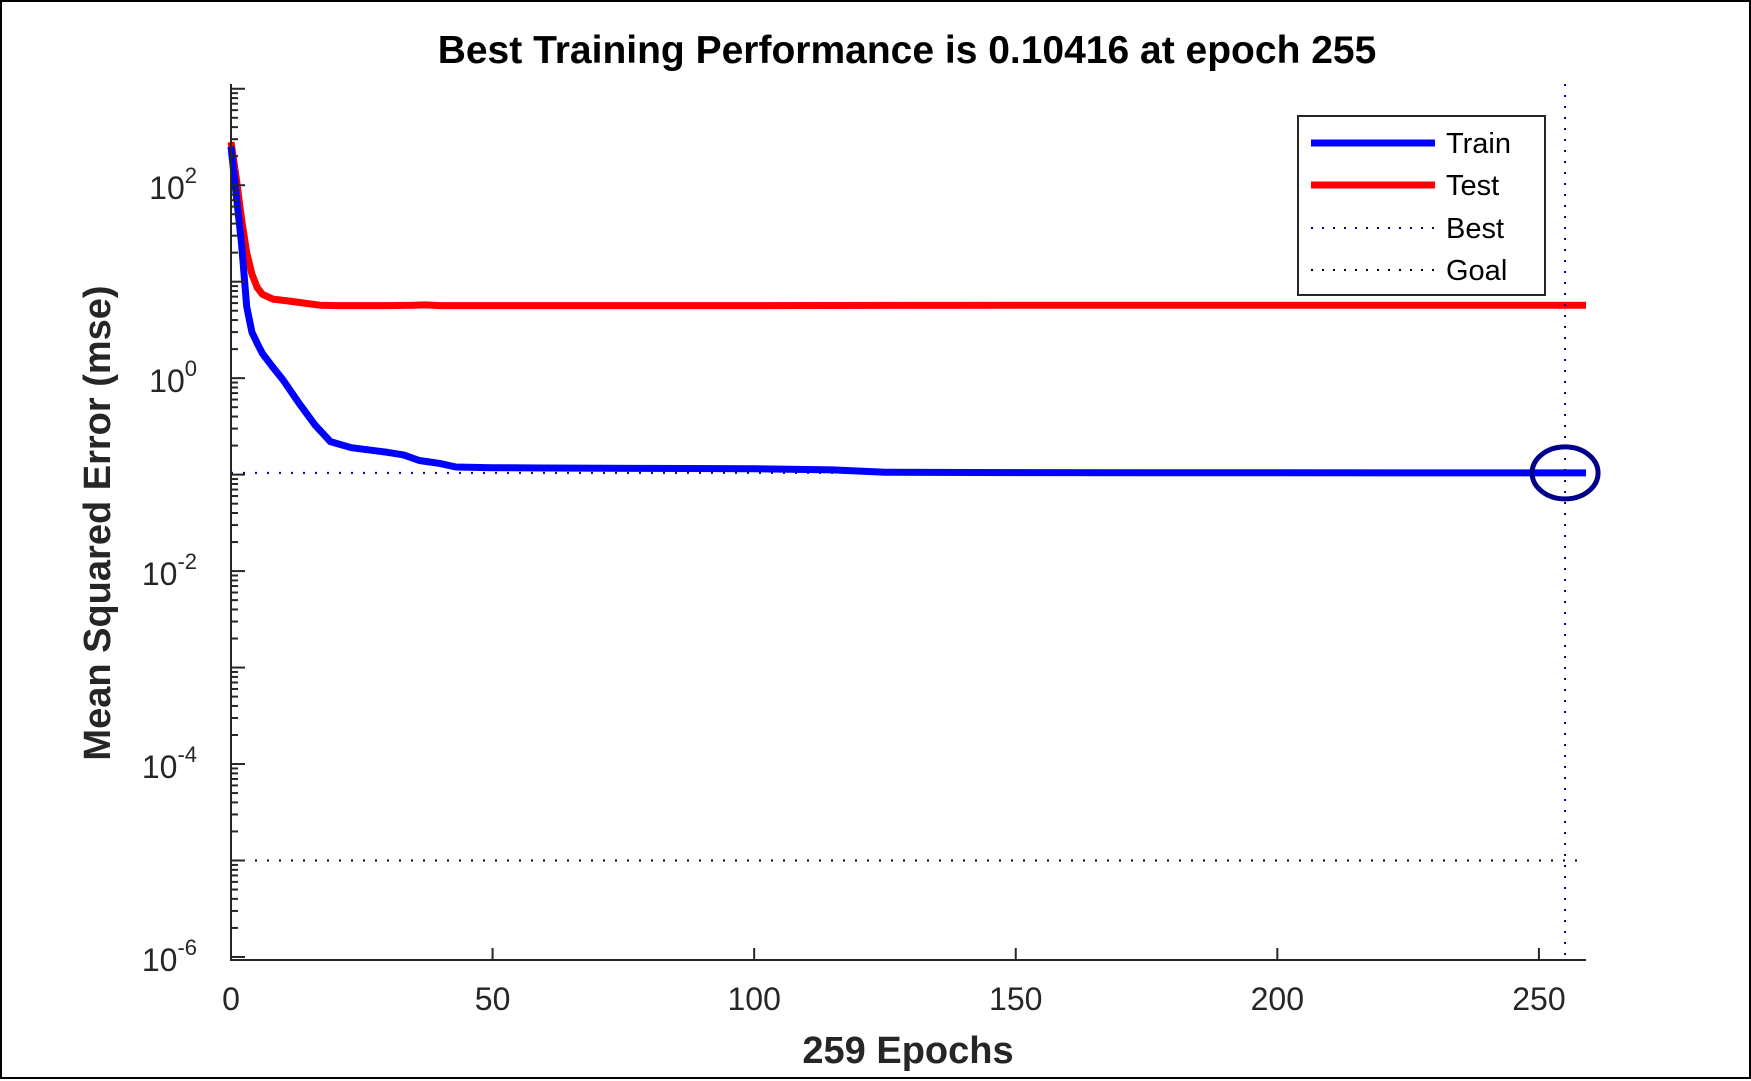 The image size is (1751, 1081). Describe the element at coordinates (1407, 229) in the screenshot. I see `legend-item-best: Best` at that location.